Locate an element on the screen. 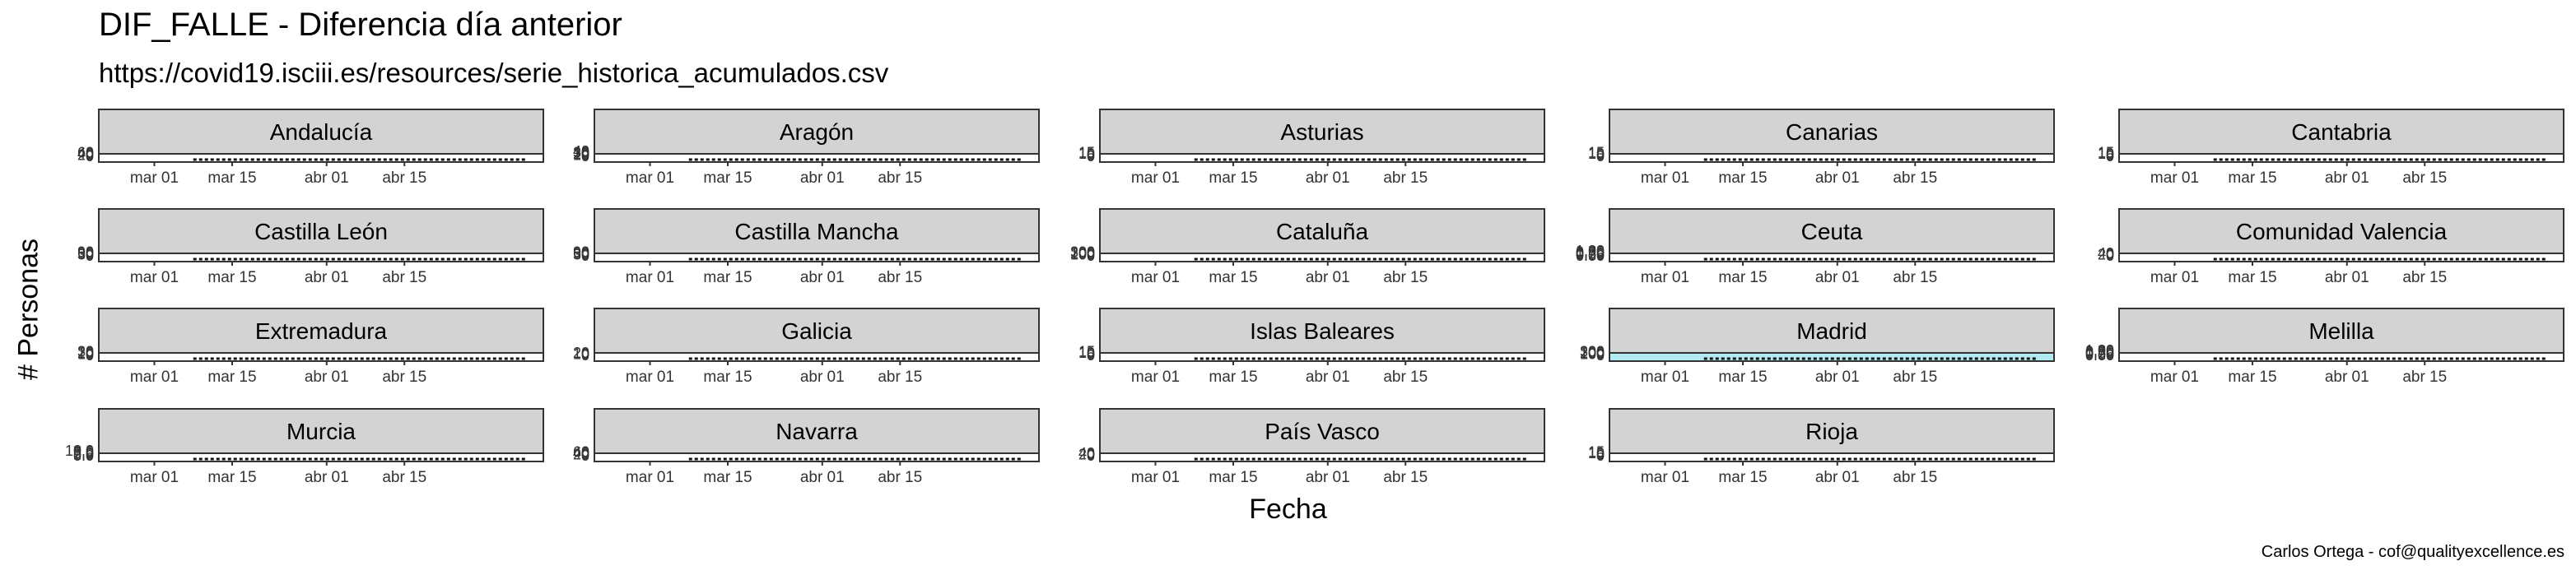 The width and height of the screenshot is (2576, 575). plot-area-cataluna is located at coordinates (1322, 258).